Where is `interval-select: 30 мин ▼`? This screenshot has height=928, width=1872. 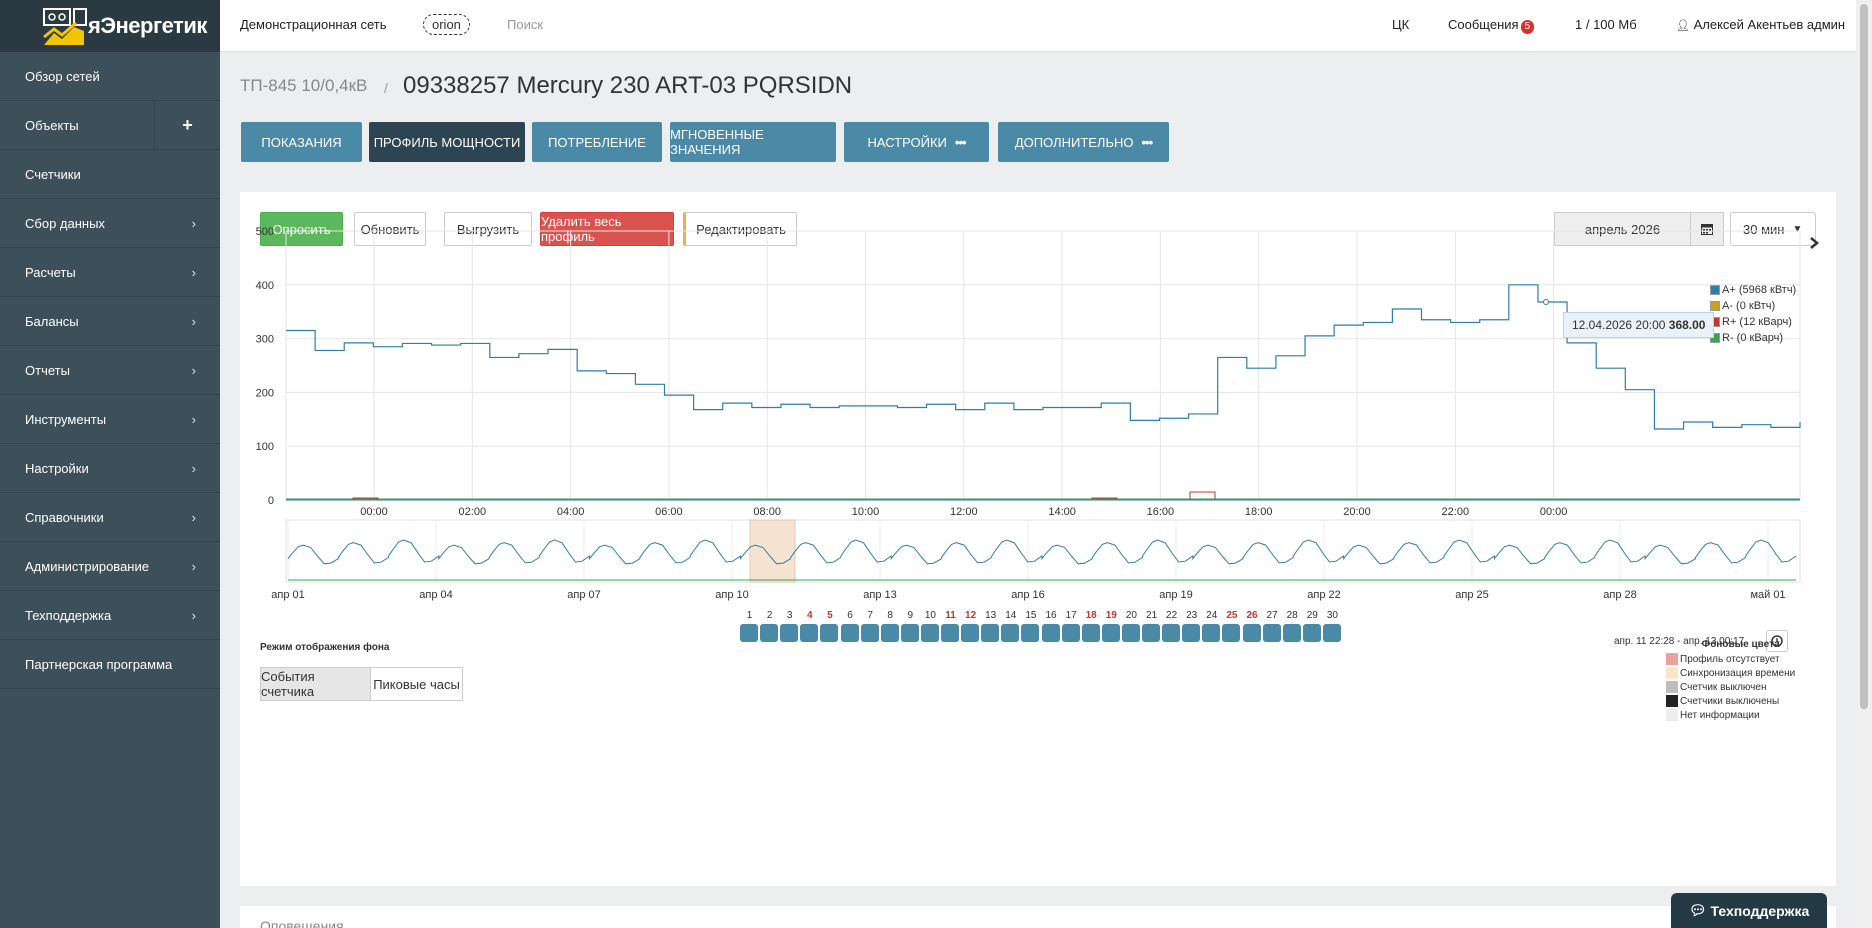
interval-select: 30 мин ▼ is located at coordinates (1773, 229).